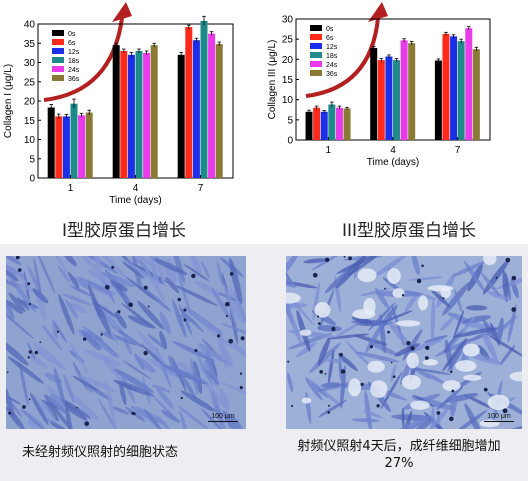  I want to click on x-tick-label: 7, so click(201, 188).